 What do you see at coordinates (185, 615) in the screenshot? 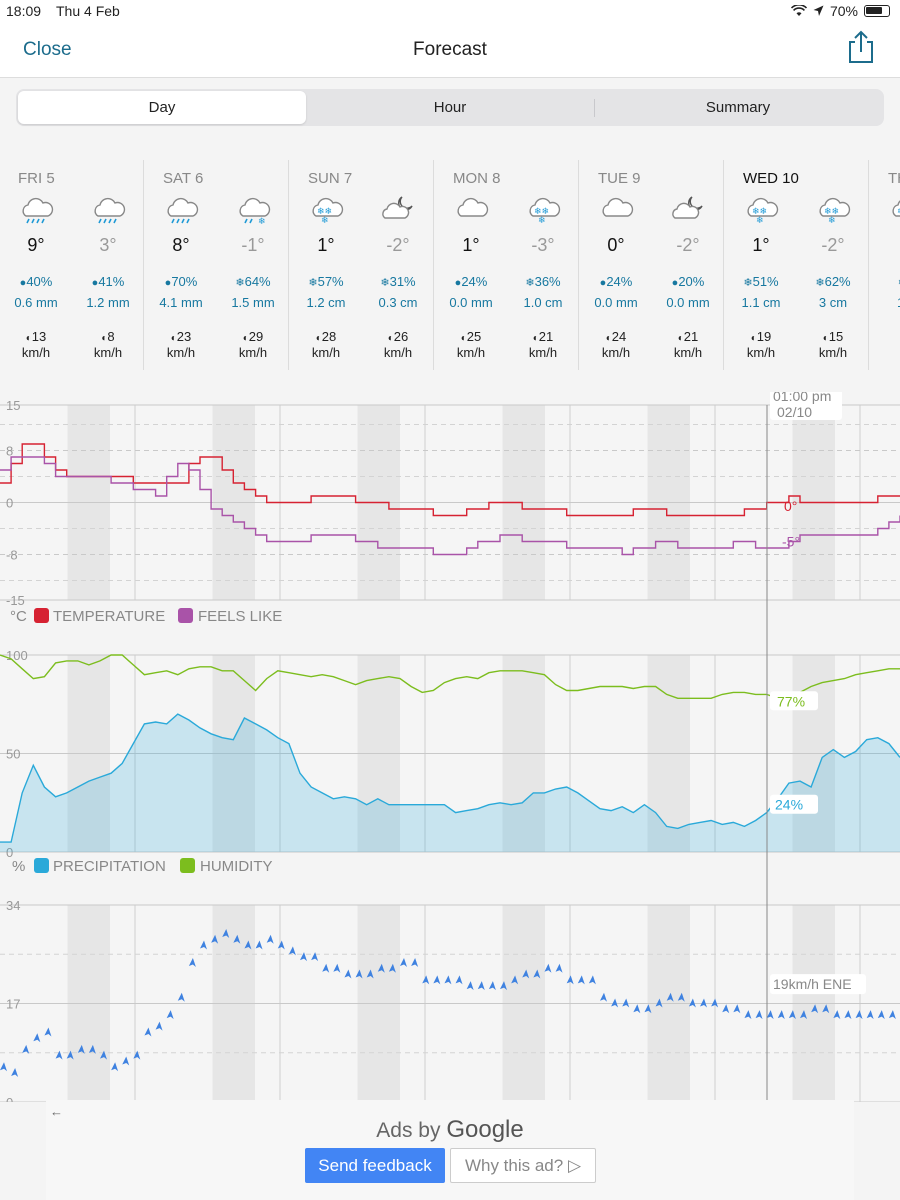
I see `feels-like-legend-swatch` at bounding box center [185, 615].